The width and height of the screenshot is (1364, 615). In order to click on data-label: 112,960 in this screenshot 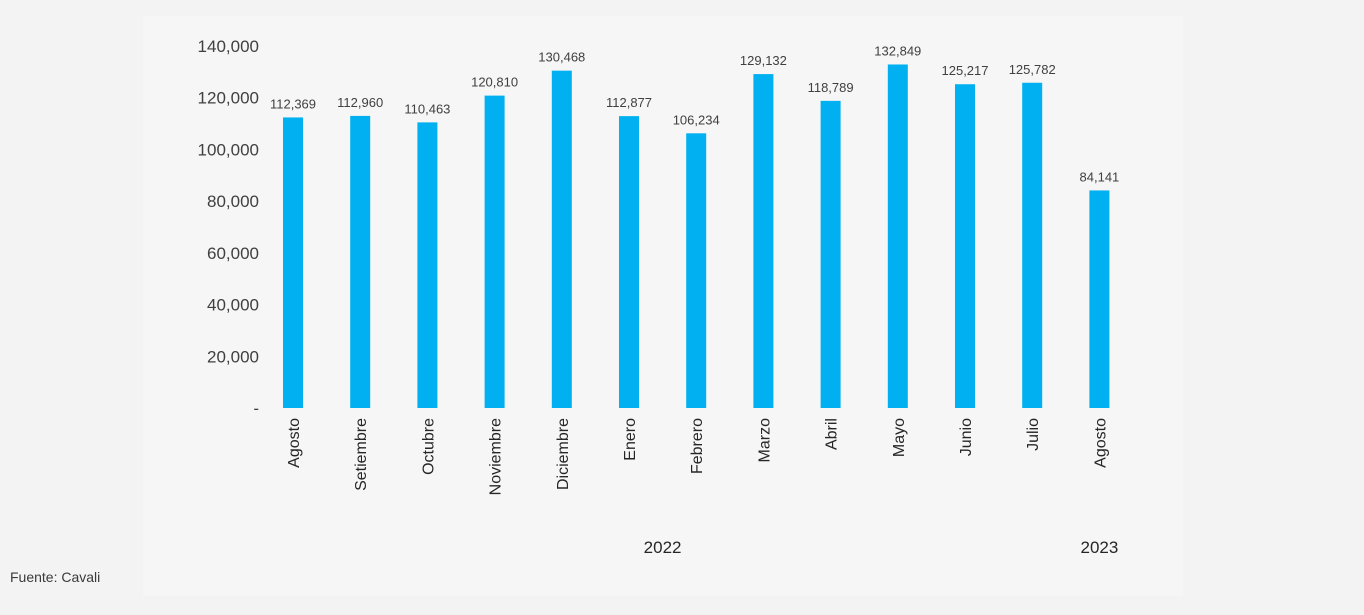, I will do `click(360, 102)`.